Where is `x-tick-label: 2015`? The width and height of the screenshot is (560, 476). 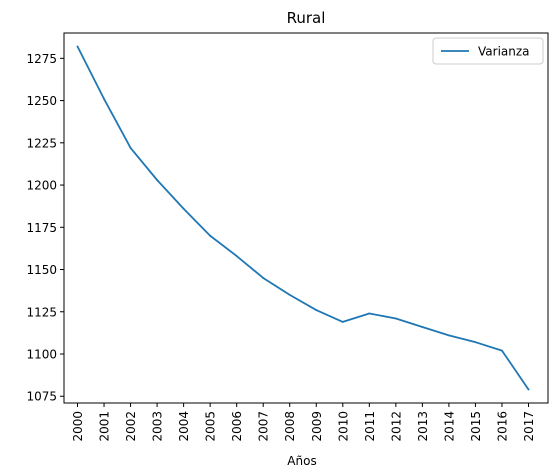
x-tick-label: 2015 is located at coordinates (476, 426).